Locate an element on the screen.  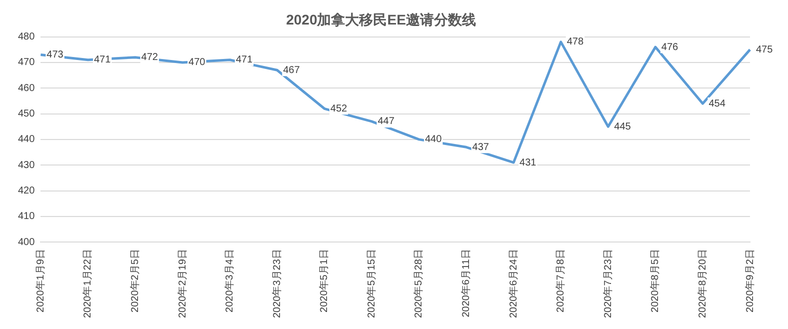
x-tick-label: 2020年5月1日 is located at coordinates (324, 280).